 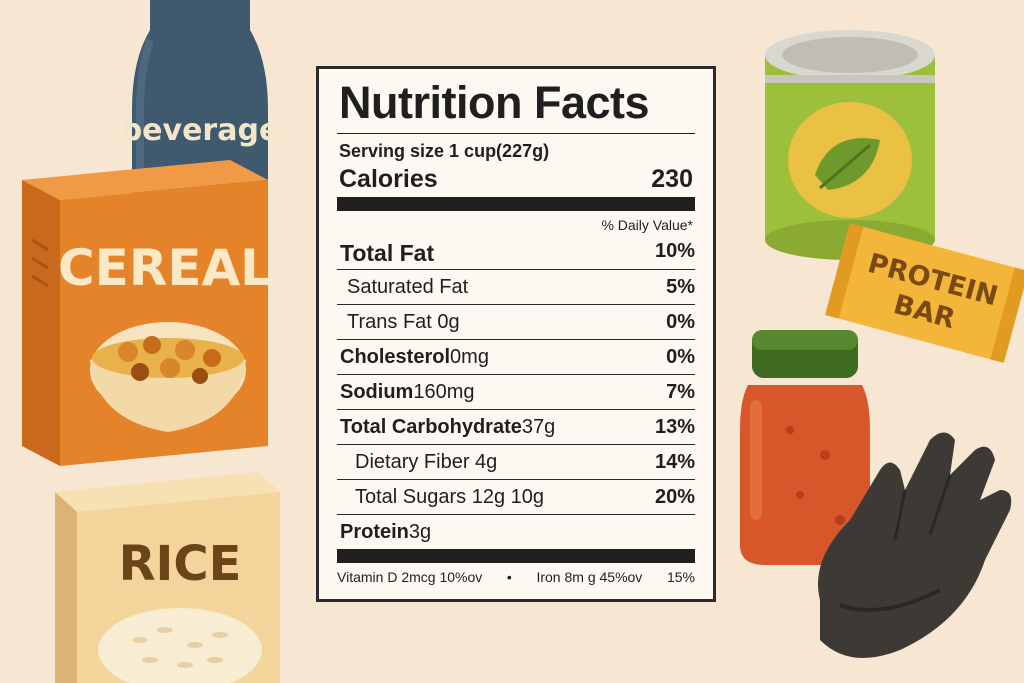 I want to click on nutrient-row: Total Fat 10%, so click(x=516, y=251).